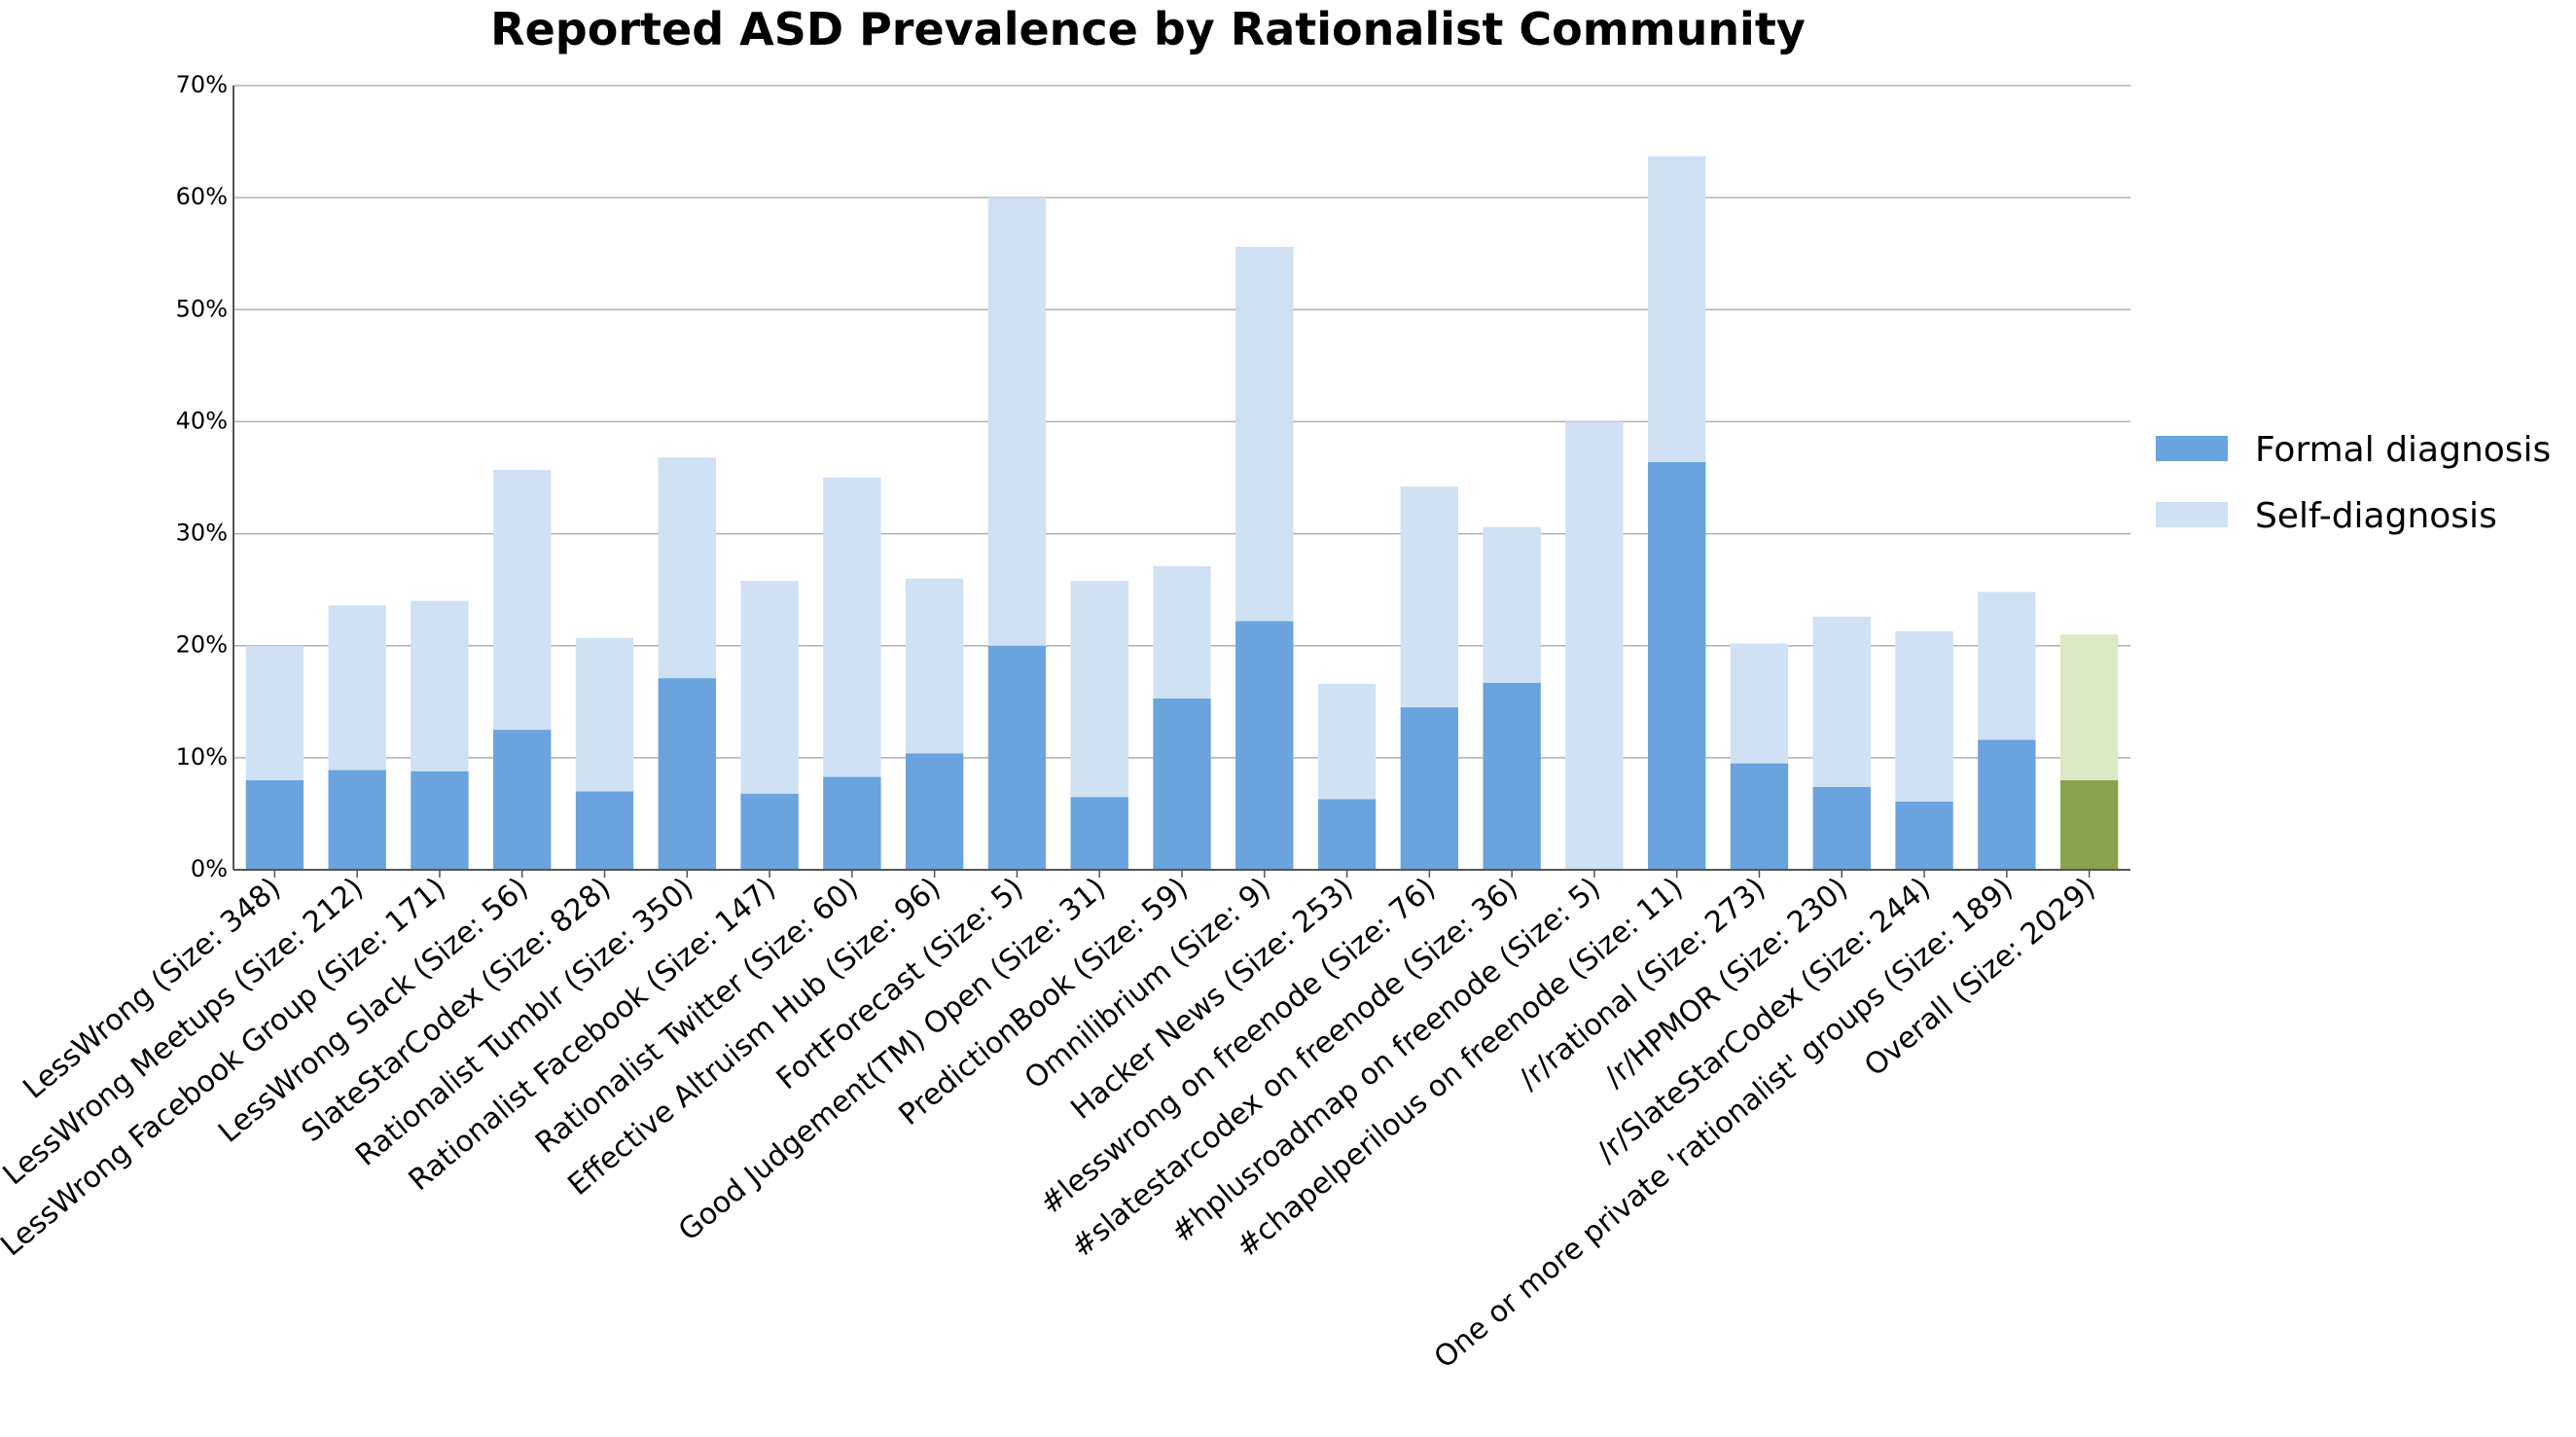  What do you see at coordinates (2353, 483) in the screenshot?
I see `legend: Formal diagnosis Self-diagnosis` at bounding box center [2353, 483].